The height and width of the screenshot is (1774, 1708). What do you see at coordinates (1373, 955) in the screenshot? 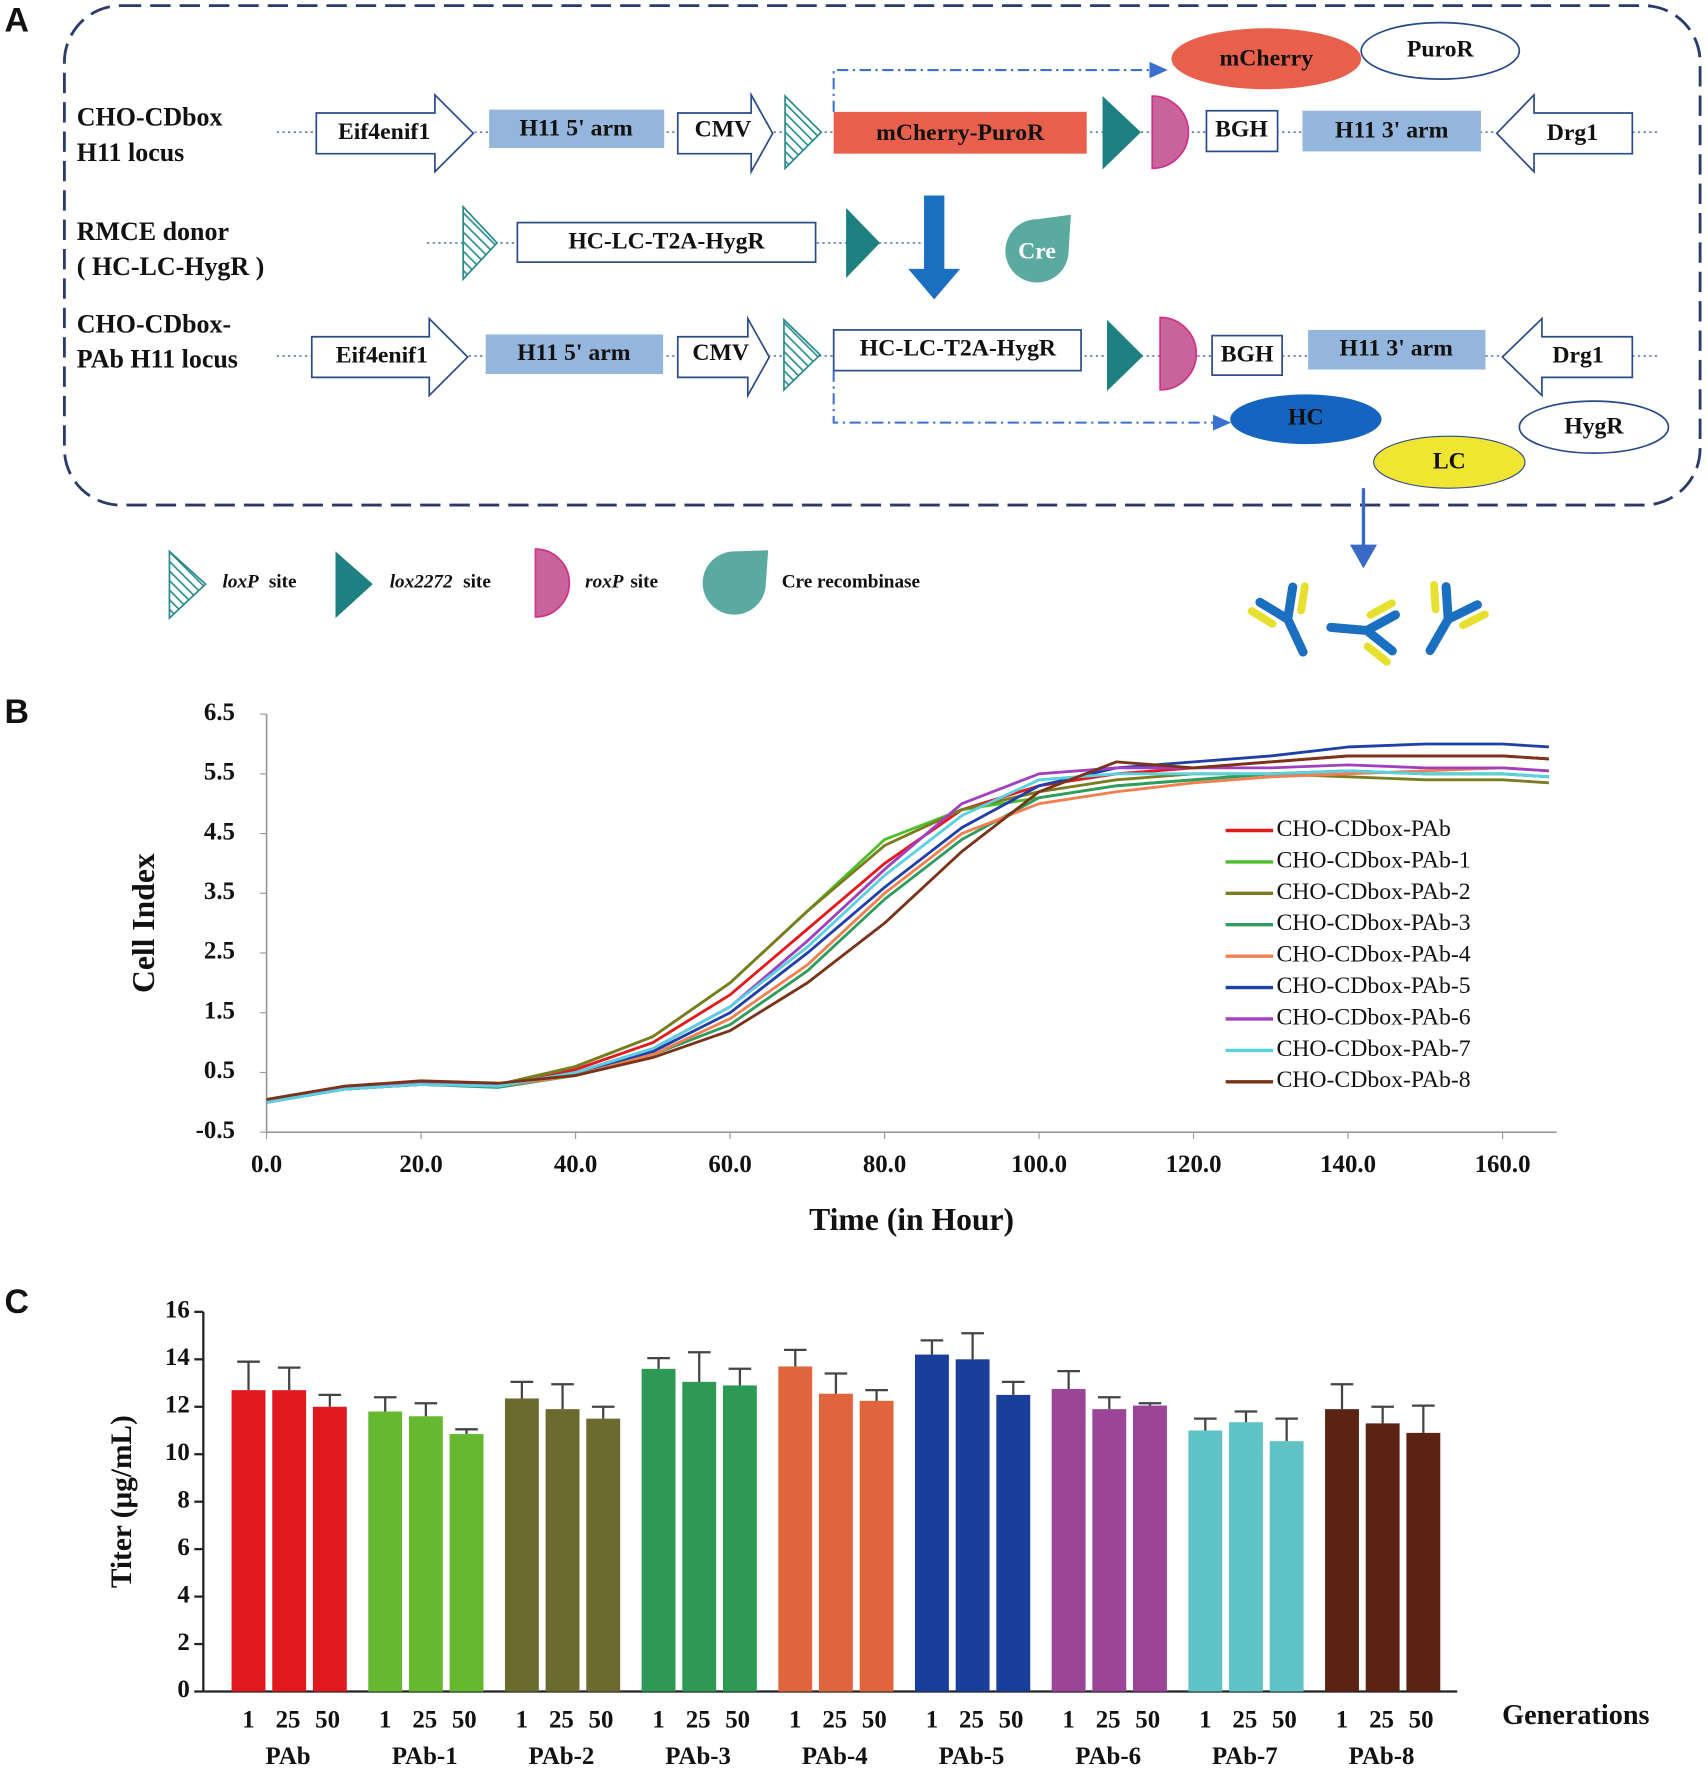
I see `legend-label: CHO-CDbox-PAb-4` at bounding box center [1373, 955].